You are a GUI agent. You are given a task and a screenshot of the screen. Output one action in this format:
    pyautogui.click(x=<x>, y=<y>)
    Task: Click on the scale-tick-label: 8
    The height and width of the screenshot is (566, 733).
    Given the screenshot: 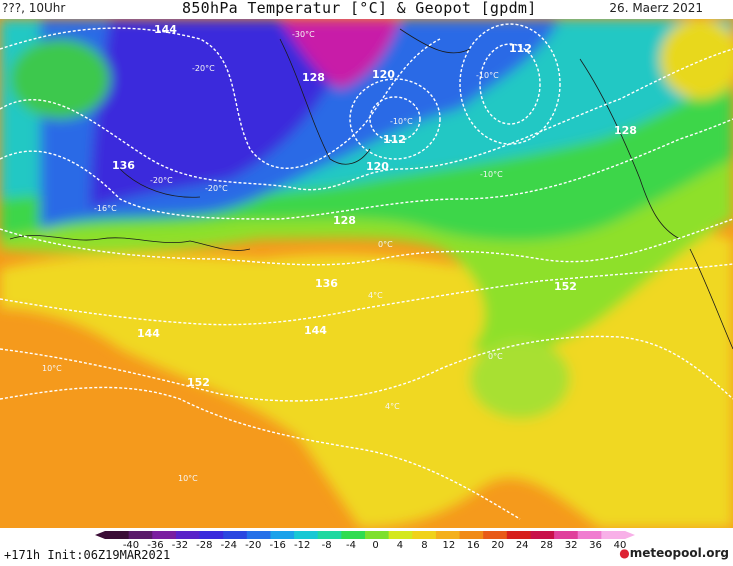 What is the action you would take?
    pyautogui.click(x=424, y=545)
    